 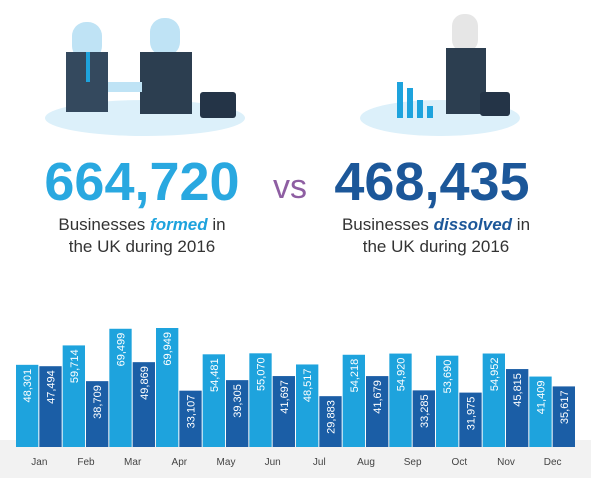 I want to click on x-tick-label: Sep, so click(x=413, y=462).